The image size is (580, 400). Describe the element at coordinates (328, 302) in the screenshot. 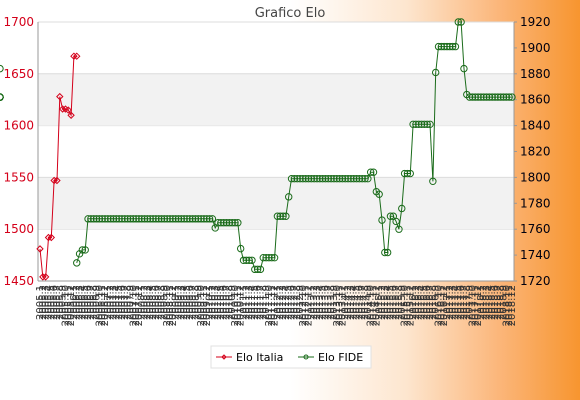

I see `x-tick-label: 2013.7` at that location.